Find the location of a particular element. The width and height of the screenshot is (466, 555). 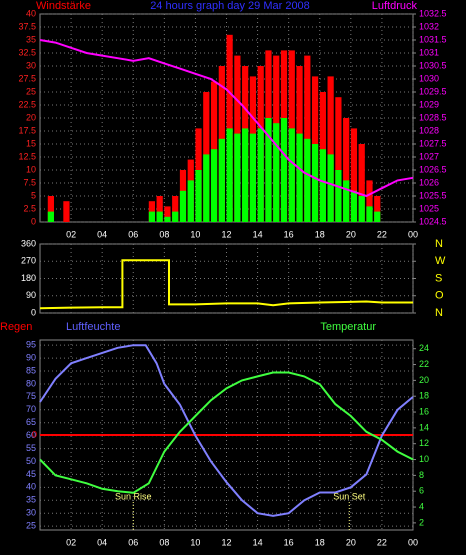

y3-axis-title: Regen is located at coordinates (16, 327).